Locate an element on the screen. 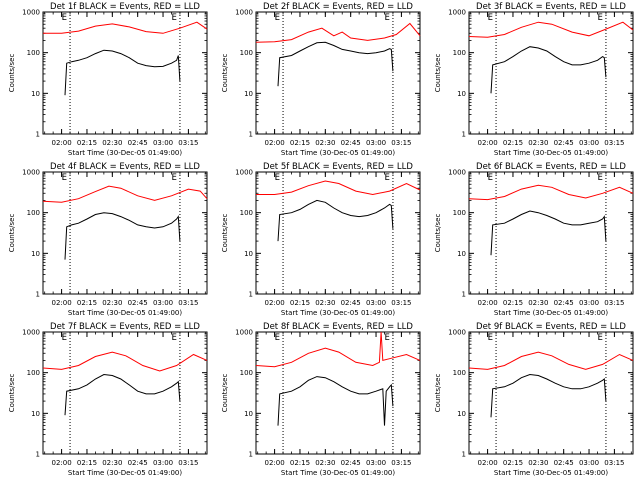  panel-title: Det 7f BLACK = Events, RED = LLD is located at coordinates (125, 327).